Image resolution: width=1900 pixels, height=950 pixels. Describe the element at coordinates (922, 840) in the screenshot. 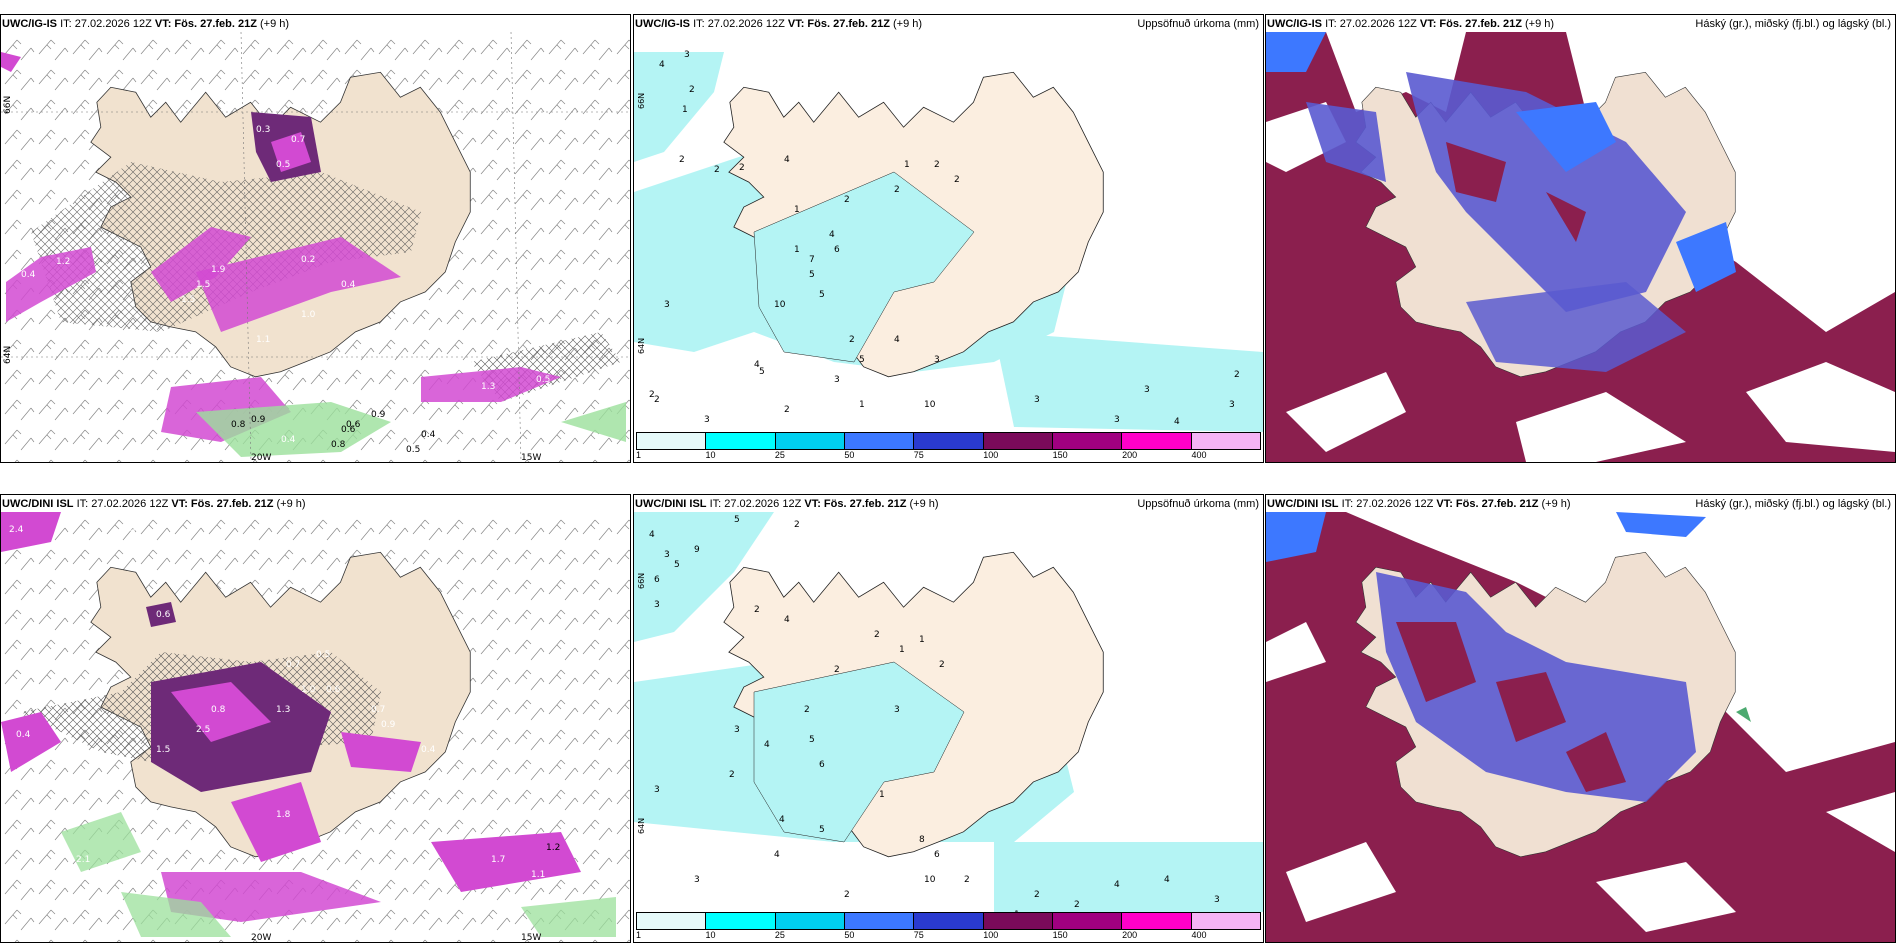

I see `value-label: 8` at that location.